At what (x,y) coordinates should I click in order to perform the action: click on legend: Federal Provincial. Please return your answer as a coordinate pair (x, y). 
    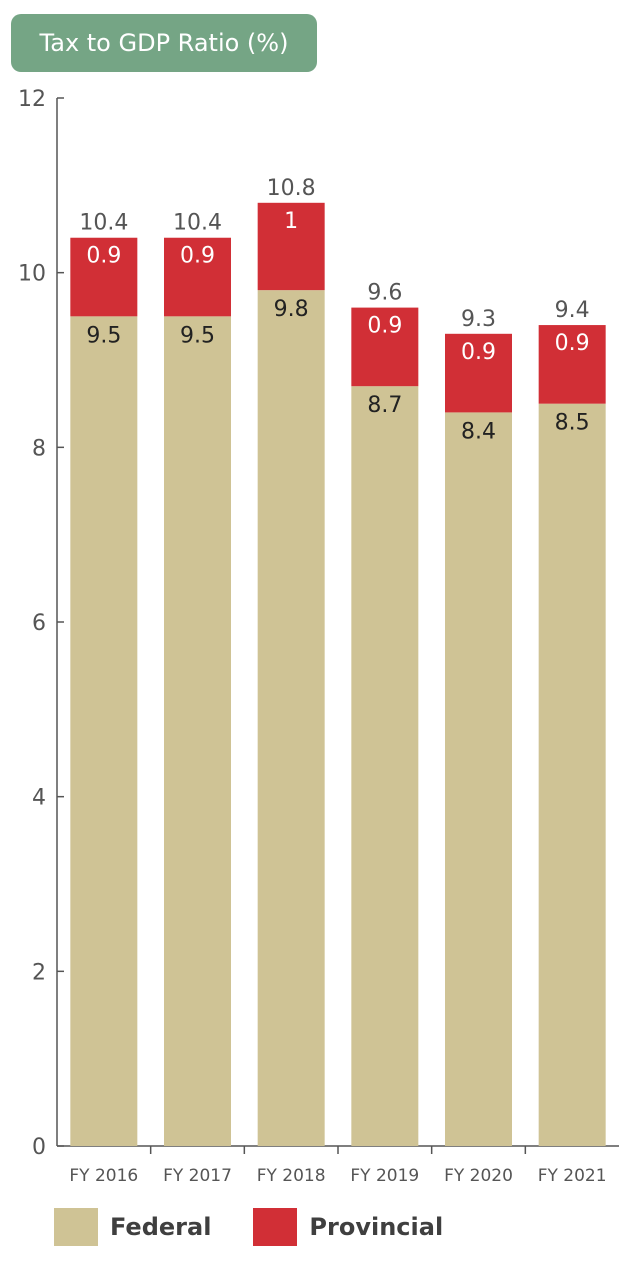
    Looking at the image, I should click on (269, 1227).